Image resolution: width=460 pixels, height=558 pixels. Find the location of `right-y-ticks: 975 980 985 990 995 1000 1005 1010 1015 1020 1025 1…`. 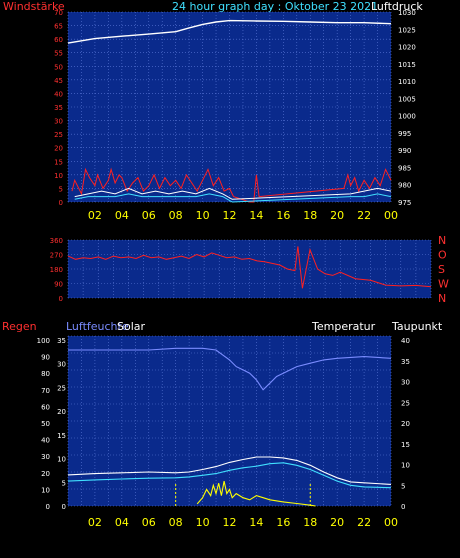

right-y-ticks: 975 980 985 990 995 1000 1005 1010 1015 1020 1025 1… is located at coordinates (407, 108).